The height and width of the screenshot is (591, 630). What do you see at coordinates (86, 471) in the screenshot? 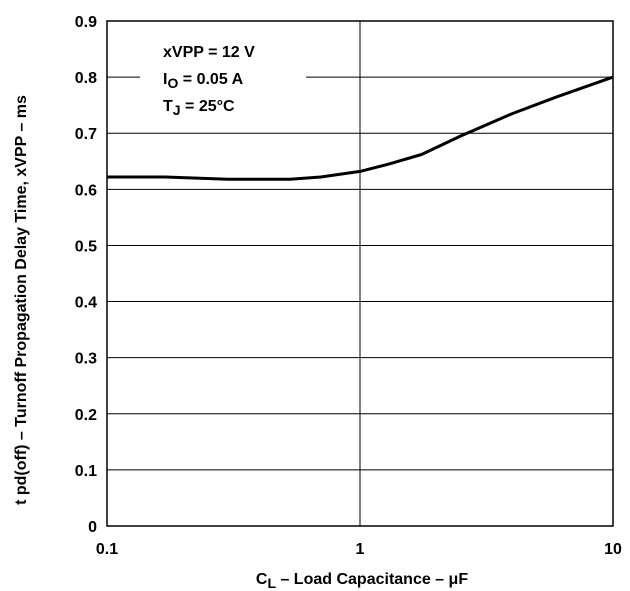
I see `y-tick-label-1: 0.1` at bounding box center [86, 471].